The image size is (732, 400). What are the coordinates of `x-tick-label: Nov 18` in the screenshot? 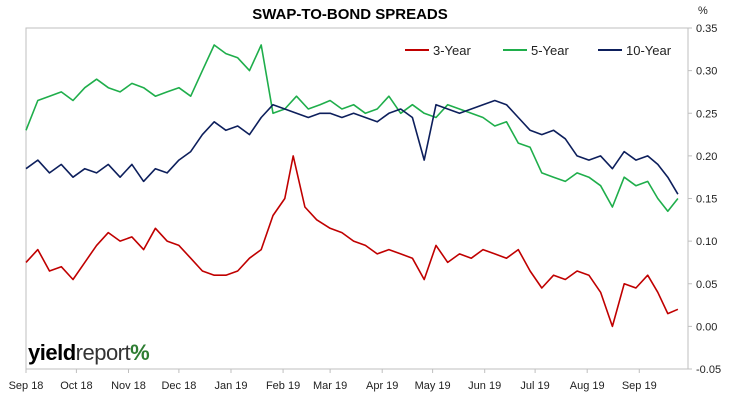 It's located at (128, 386).